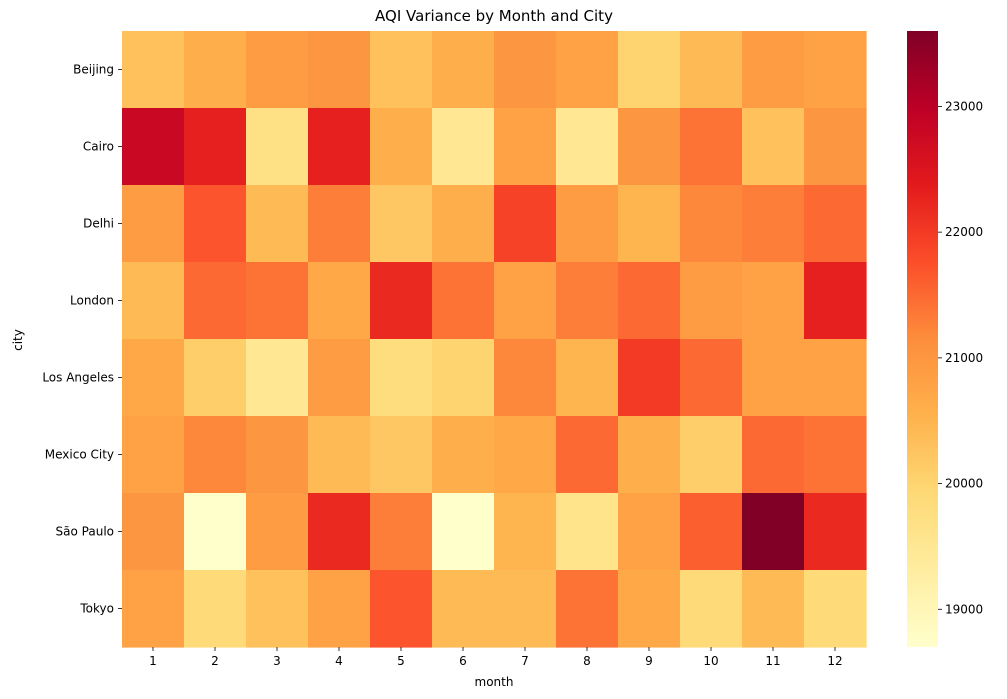  I want to click on y-tick-label: Beijing, so click(93, 70).